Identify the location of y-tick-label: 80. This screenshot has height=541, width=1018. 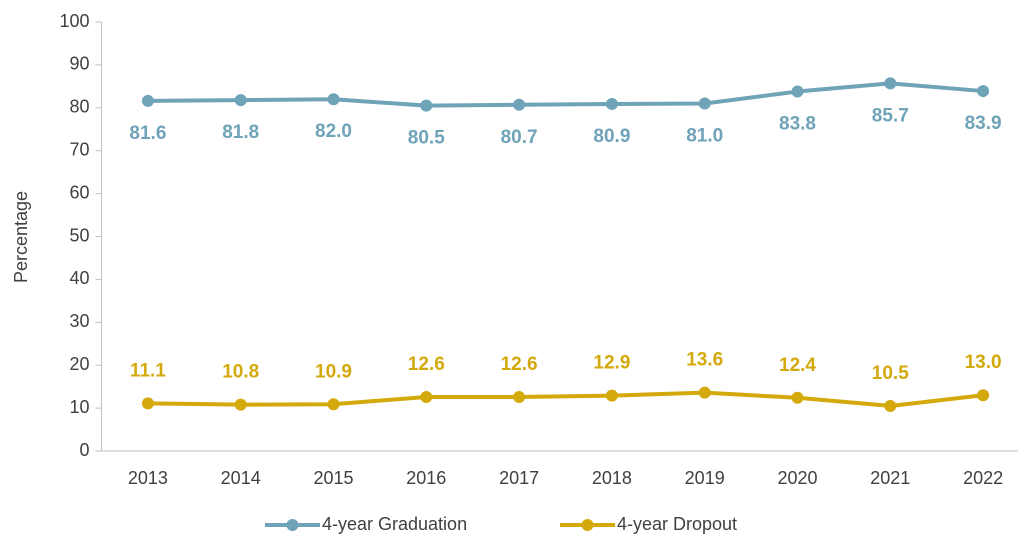
(79, 107).